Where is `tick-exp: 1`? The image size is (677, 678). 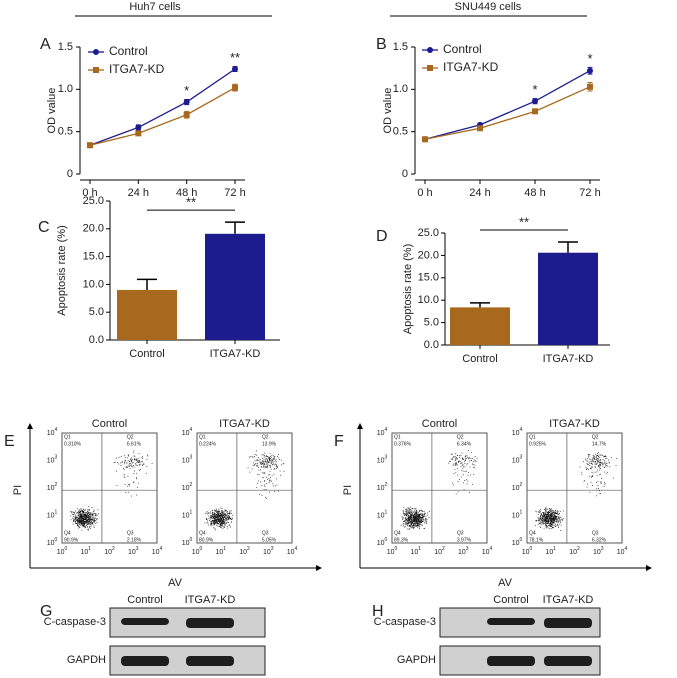
tick-exp: 1 is located at coordinates (56, 513).